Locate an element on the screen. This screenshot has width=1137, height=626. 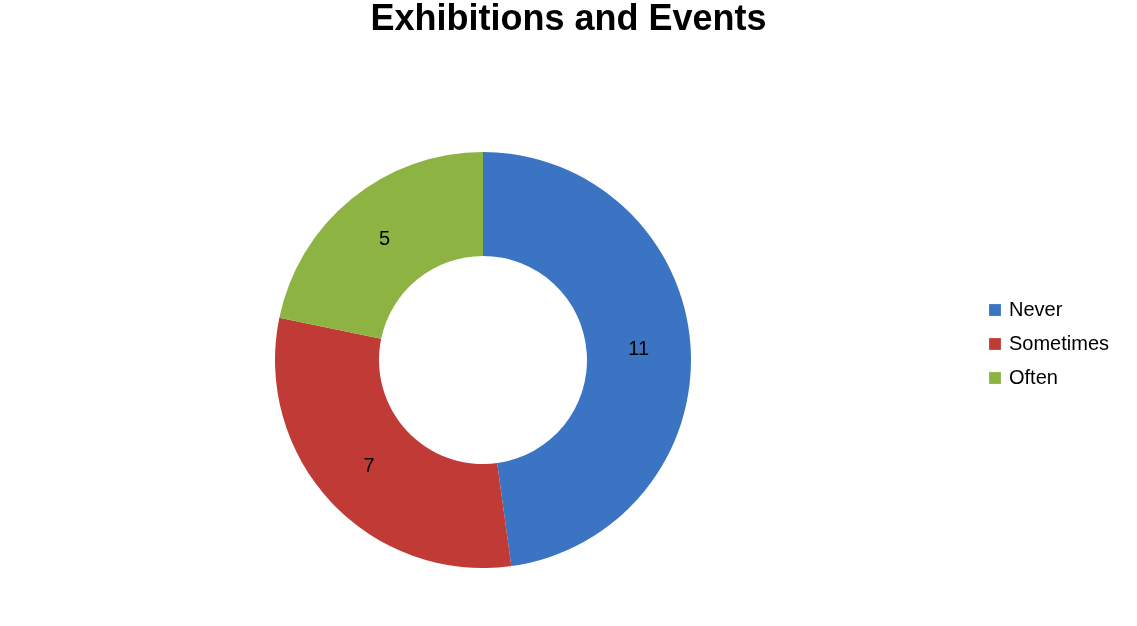
legend-label: Often is located at coordinates (1033, 377).